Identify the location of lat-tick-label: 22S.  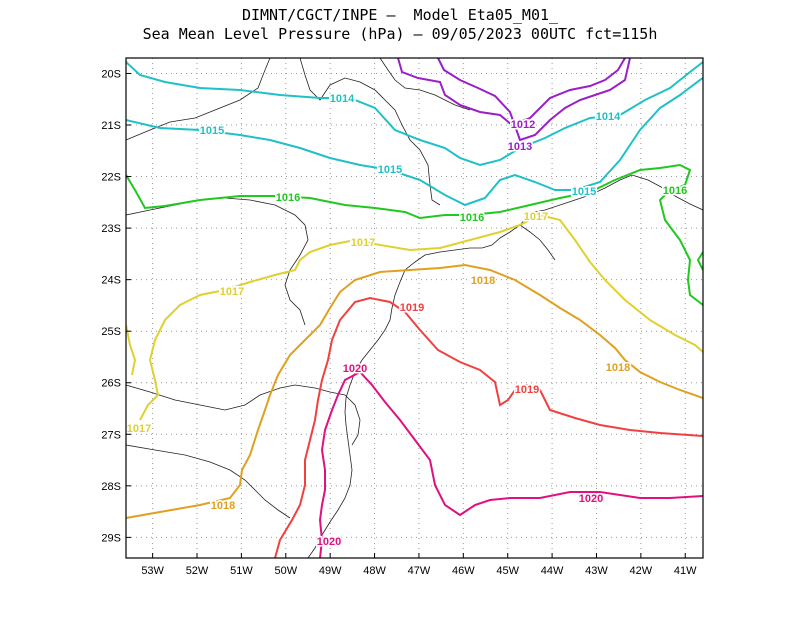
(111, 178).